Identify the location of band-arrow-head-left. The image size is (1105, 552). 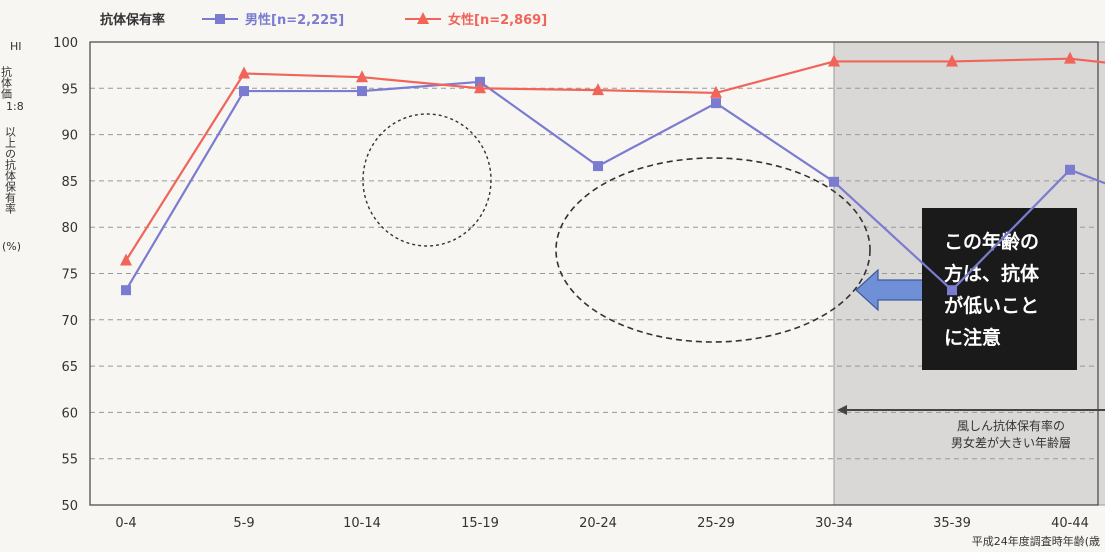
(842, 410).